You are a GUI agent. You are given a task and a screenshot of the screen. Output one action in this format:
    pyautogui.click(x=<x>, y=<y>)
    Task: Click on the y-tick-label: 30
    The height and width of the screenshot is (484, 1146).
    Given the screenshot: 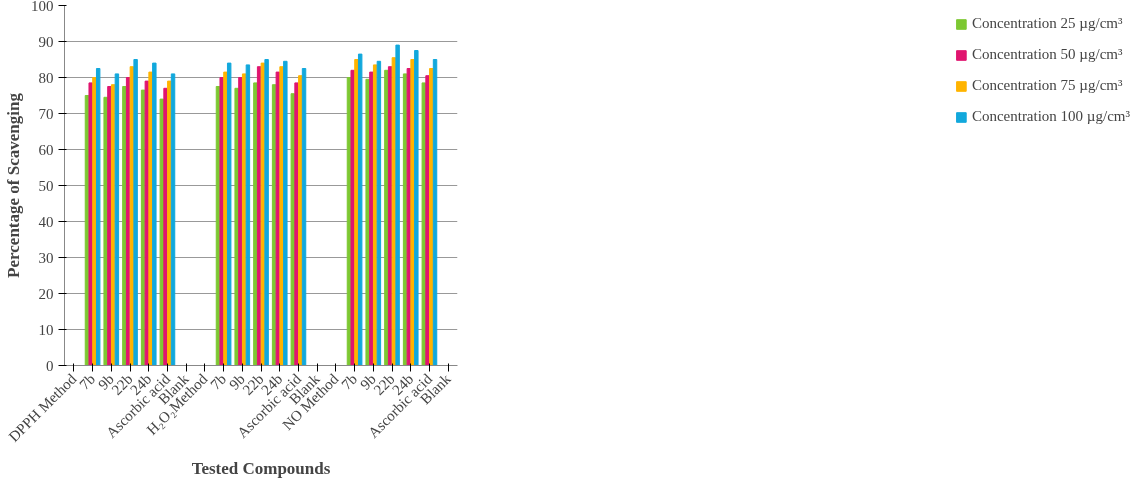 What is the action you would take?
    pyautogui.click(x=46, y=257)
    